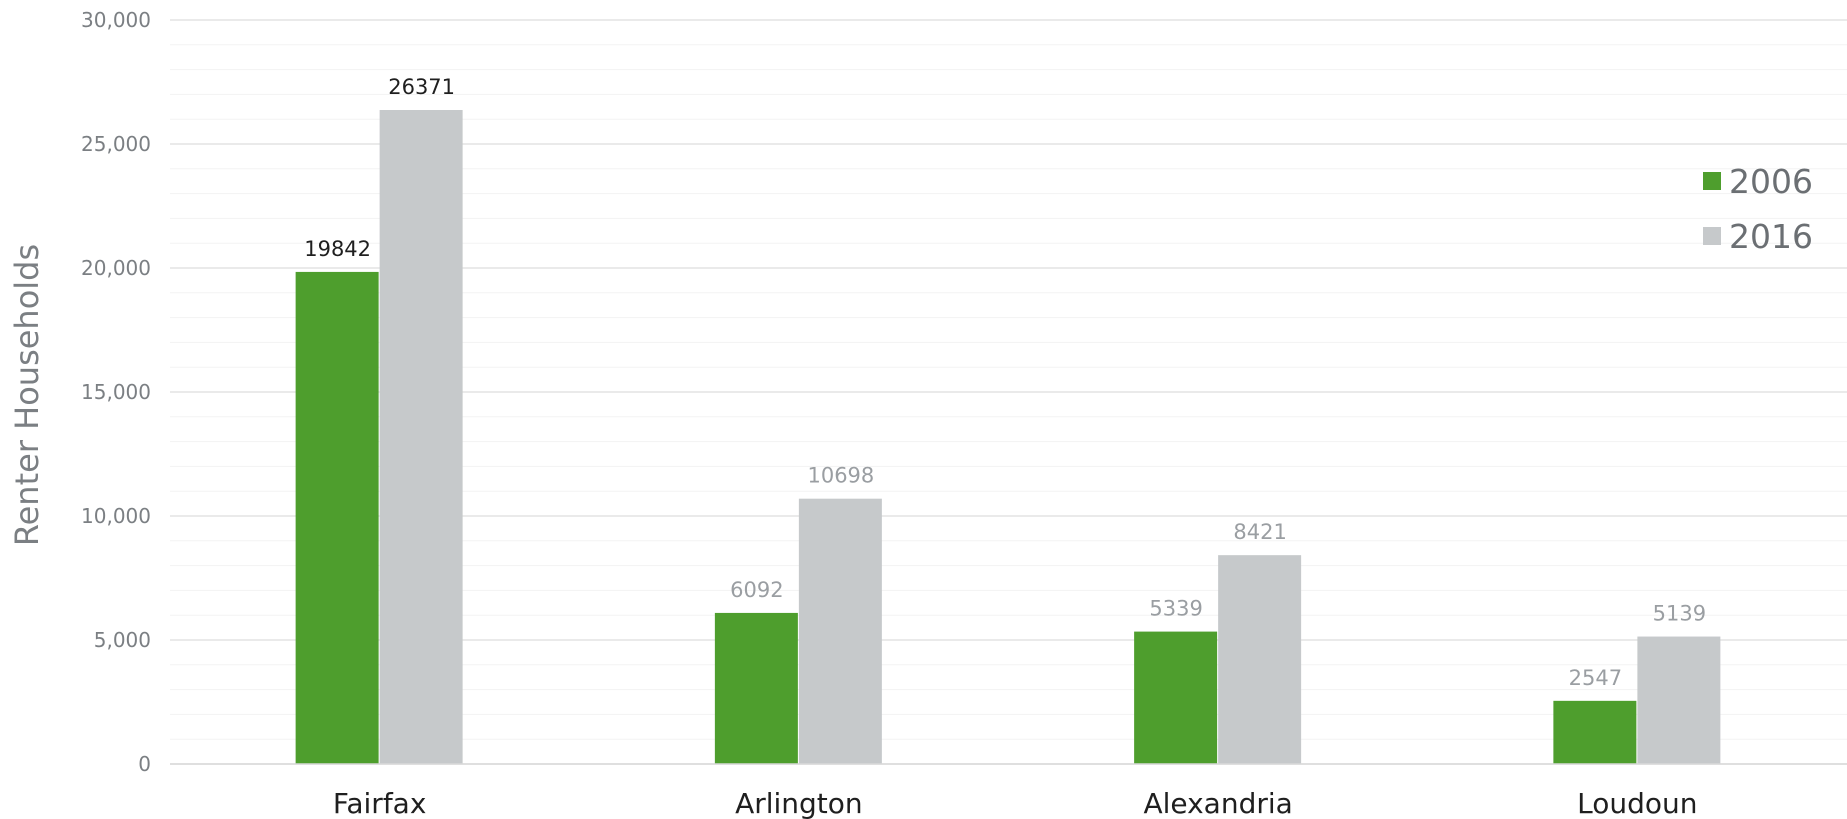  What do you see at coordinates (840, 476) in the screenshot?
I see `data-label-2016-arlington: 10698` at bounding box center [840, 476].